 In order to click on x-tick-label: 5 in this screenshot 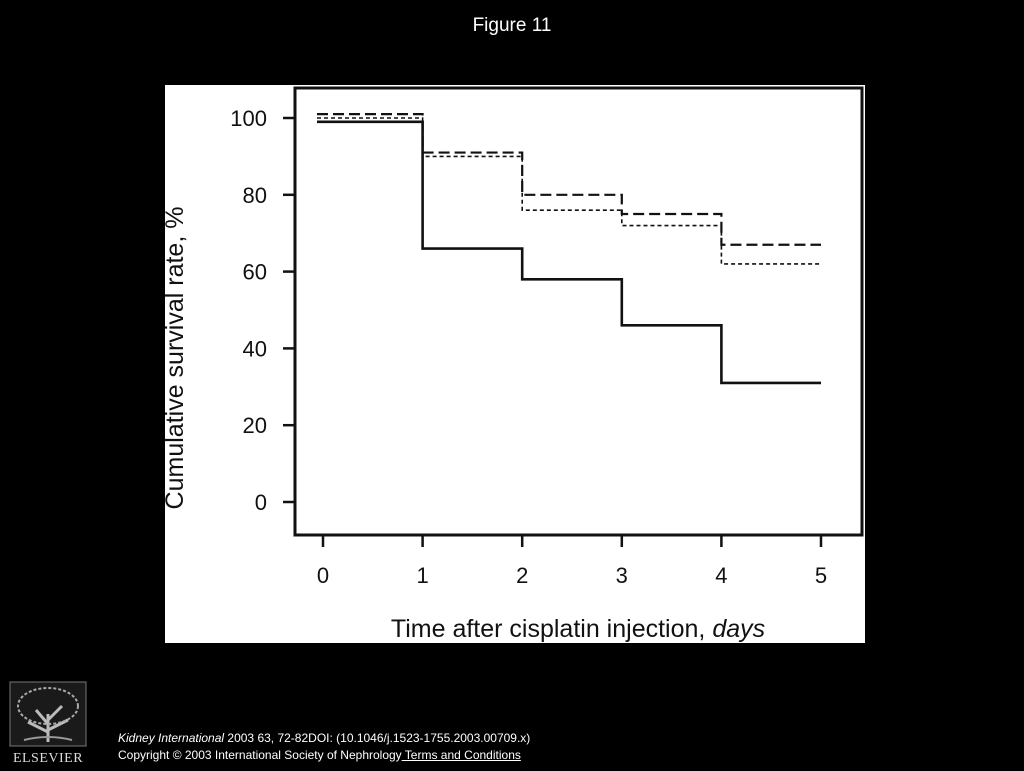, I will do `click(821, 575)`.